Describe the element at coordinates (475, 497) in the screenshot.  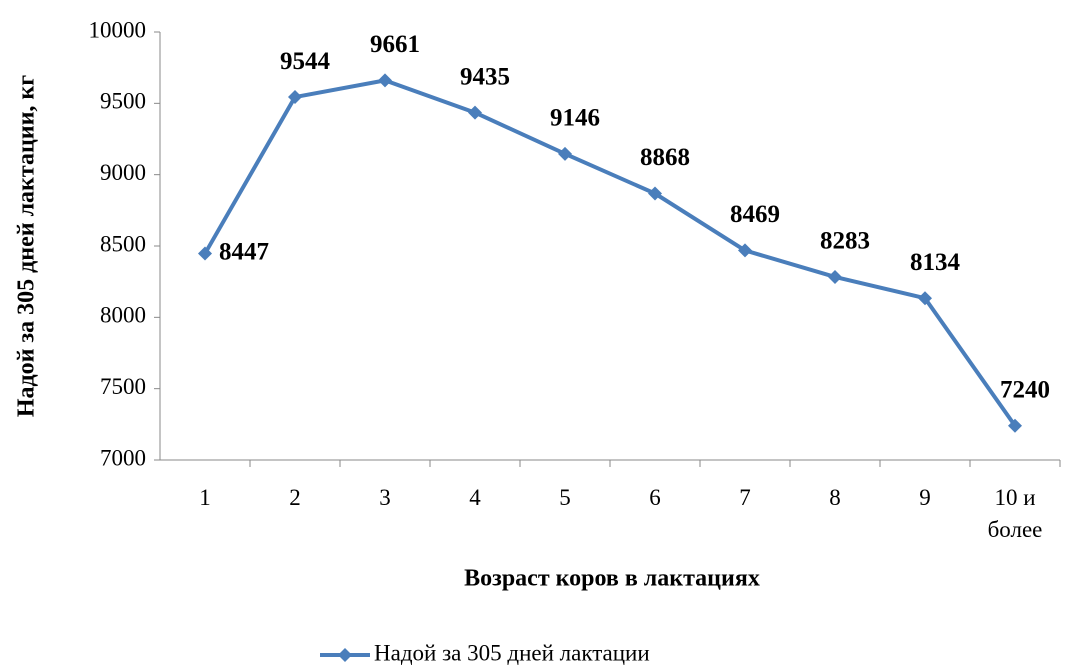
I see `x-tick-label: 4` at that location.